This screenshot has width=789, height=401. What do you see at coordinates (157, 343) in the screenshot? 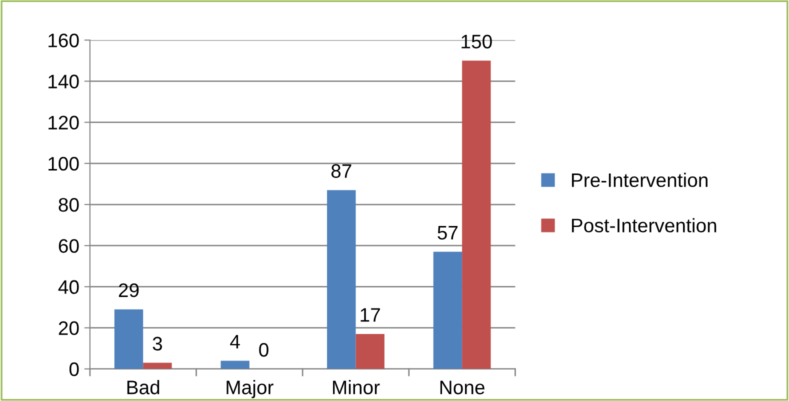
I see `data-label: 3` at bounding box center [157, 343].